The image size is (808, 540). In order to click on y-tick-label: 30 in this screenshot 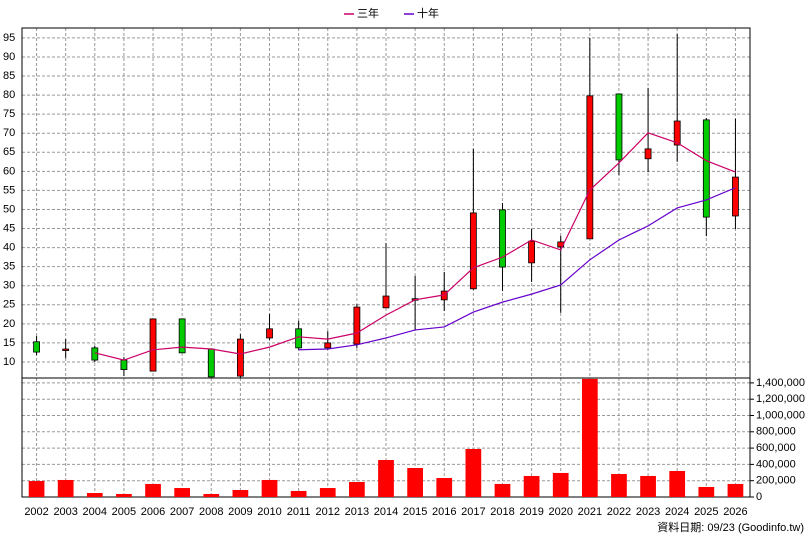, I will do `click(9, 286)`.